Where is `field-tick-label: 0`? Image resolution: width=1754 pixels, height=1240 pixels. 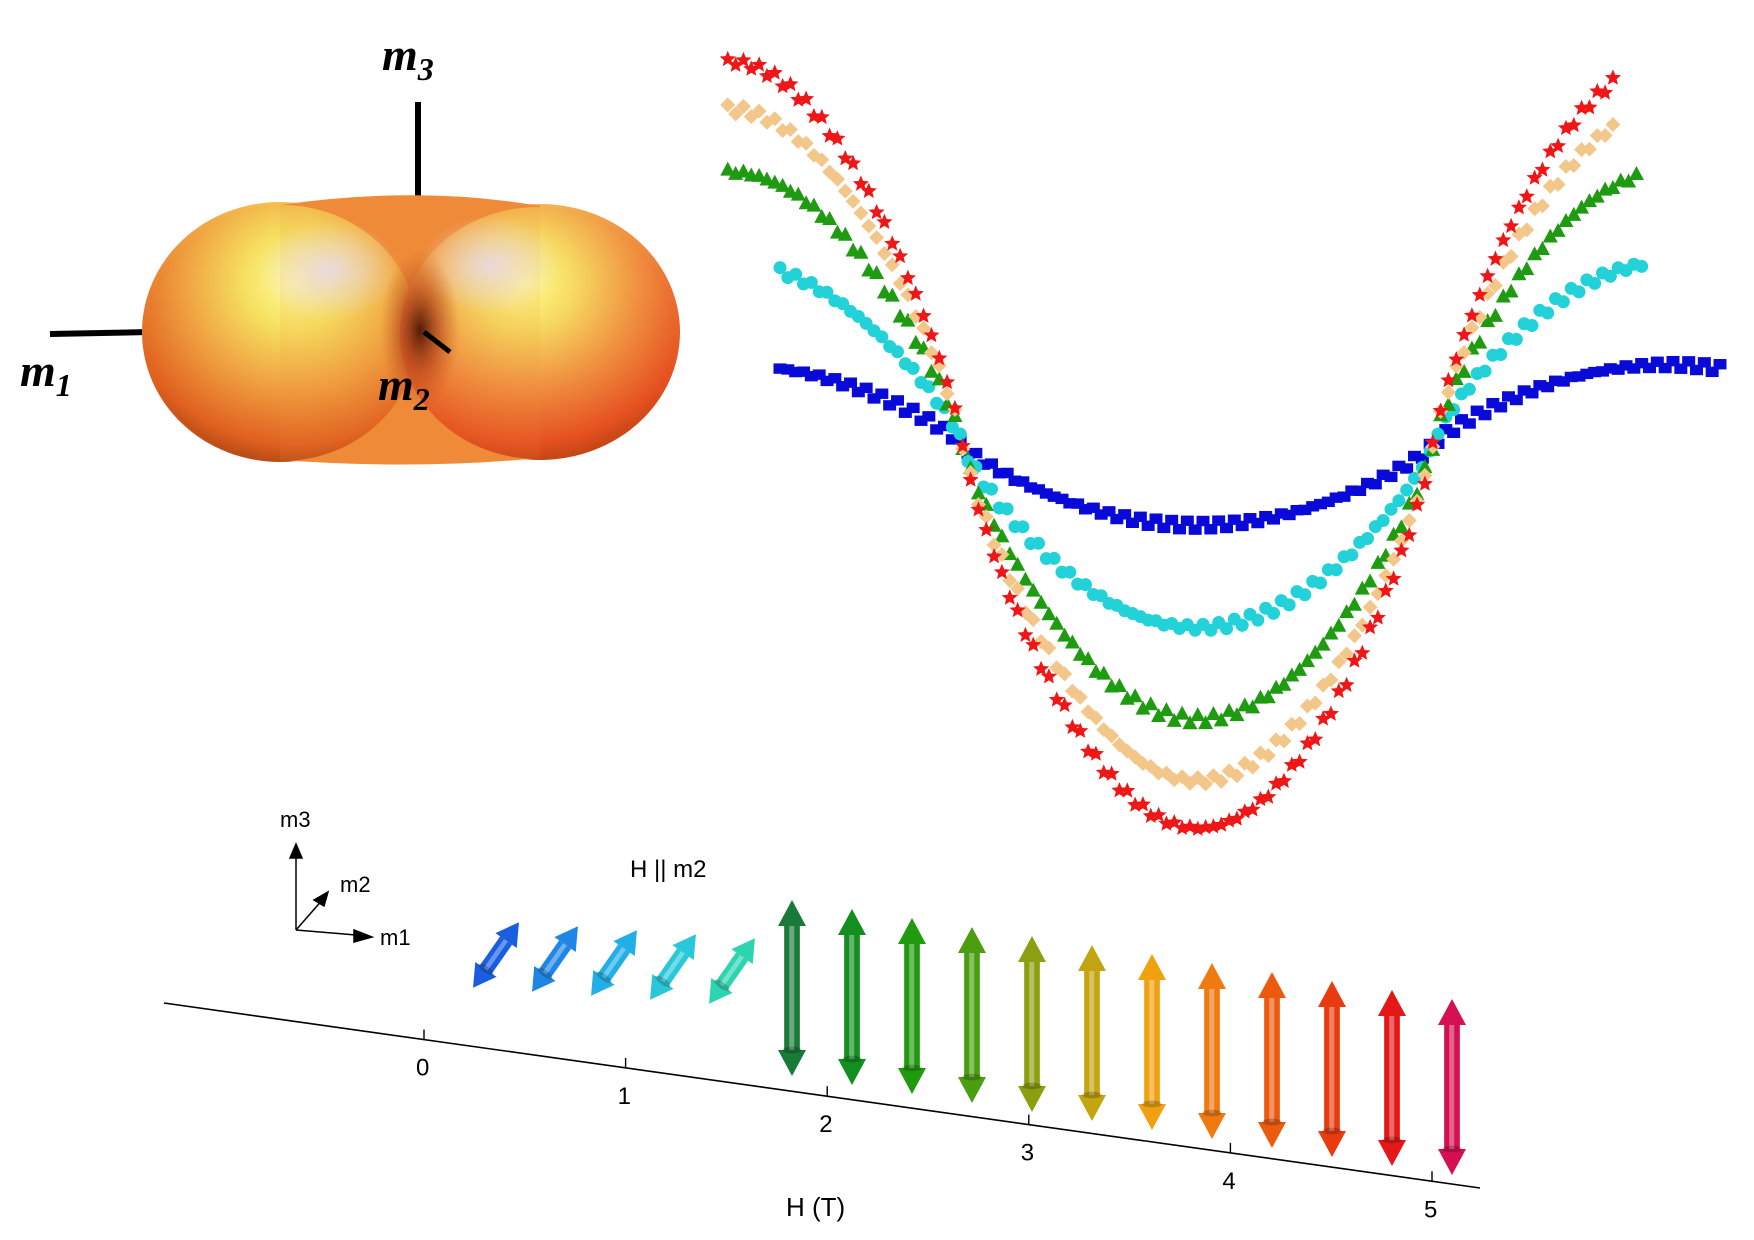 field-tick-label: 0 is located at coordinates (422, 1068).